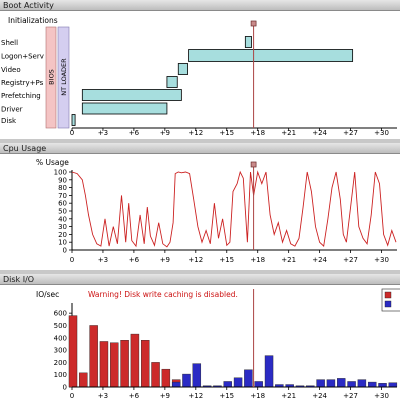 The width and height of the screenshot is (400, 400). Describe the element at coordinates (62, 227) in the screenshot. I see `y-tick-label: 30` at that location.